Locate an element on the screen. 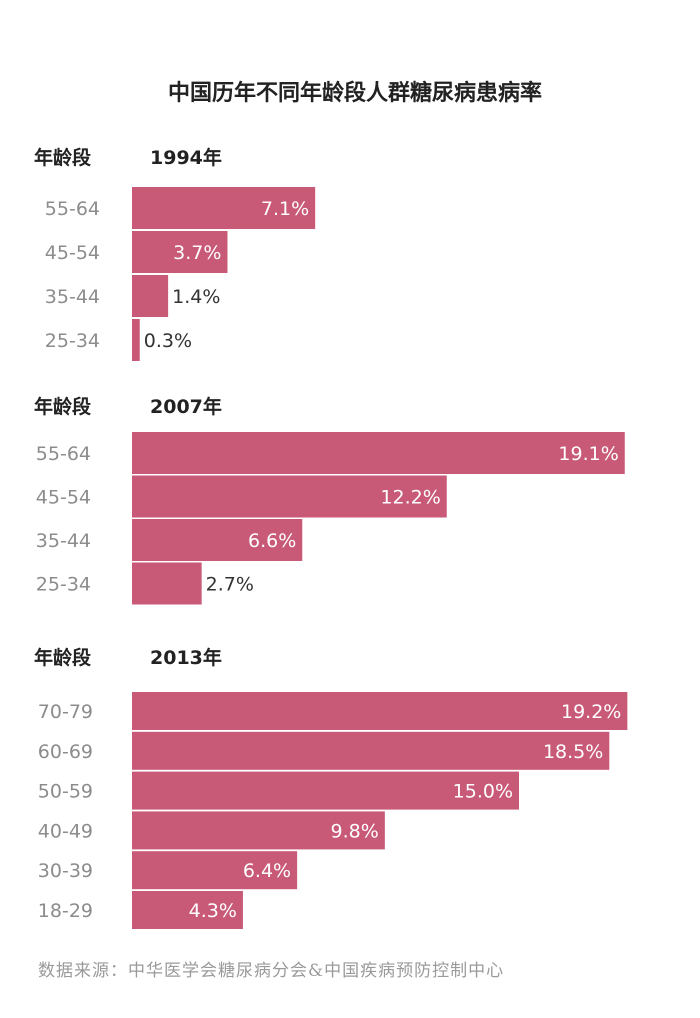 The image size is (700, 1018). data-label: 6.4% is located at coordinates (267, 871).